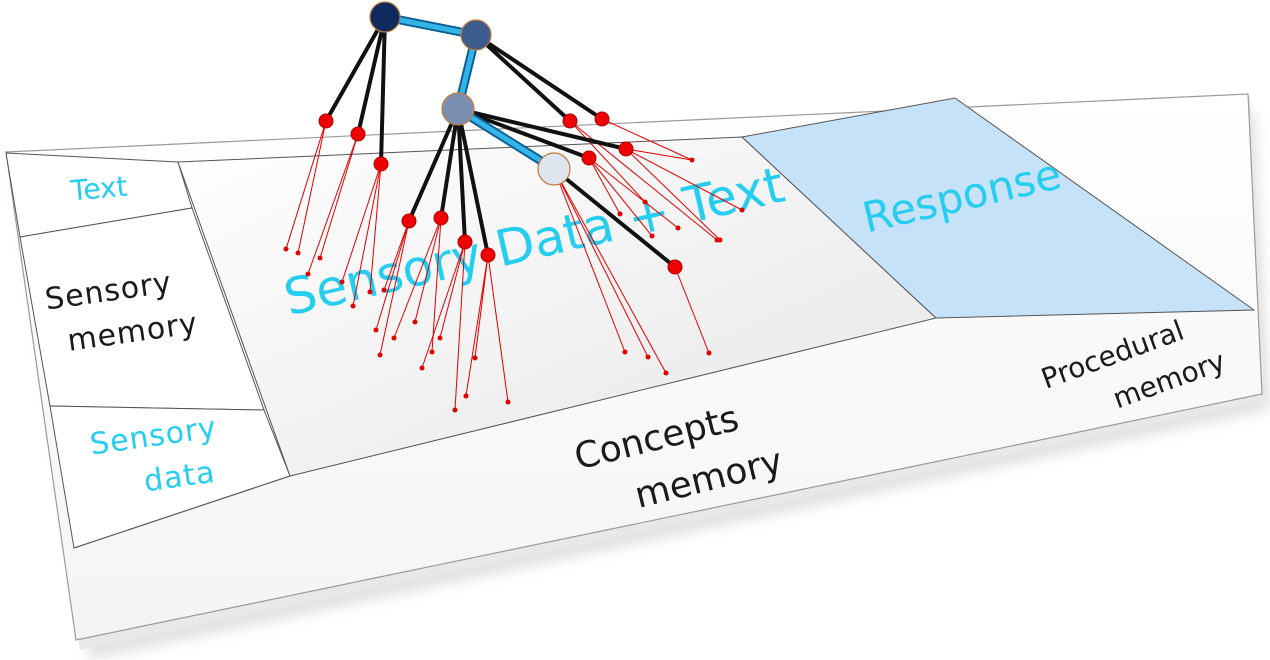 The height and width of the screenshot is (660, 1270). What do you see at coordinates (476, 35) in the screenshot?
I see `level-2-node` at bounding box center [476, 35].